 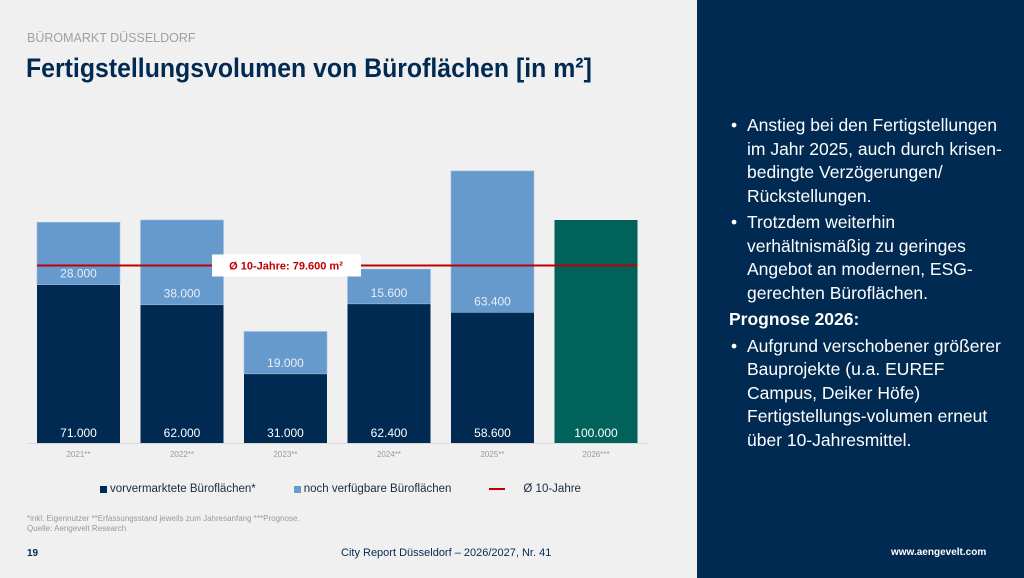 I want to click on legend-line-red, so click(x=497, y=489).